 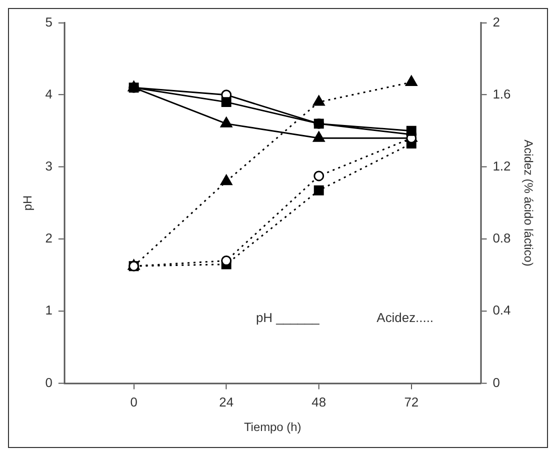 What do you see at coordinates (501, 94) in the screenshot?
I see `y2-tick-label: 1.6` at bounding box center [501, 94].